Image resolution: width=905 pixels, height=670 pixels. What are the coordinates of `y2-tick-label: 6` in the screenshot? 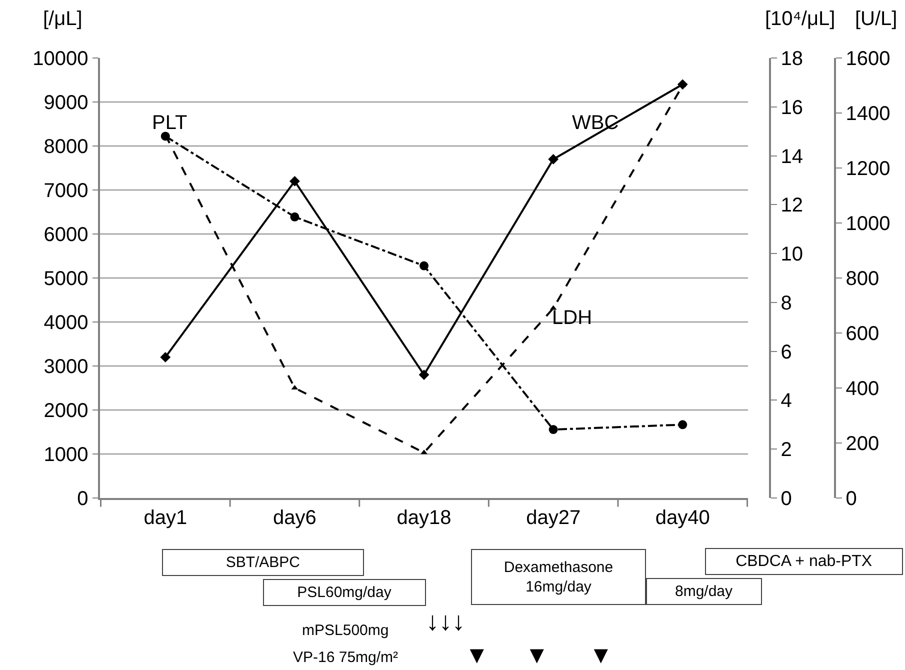 It's located at (786, 352).